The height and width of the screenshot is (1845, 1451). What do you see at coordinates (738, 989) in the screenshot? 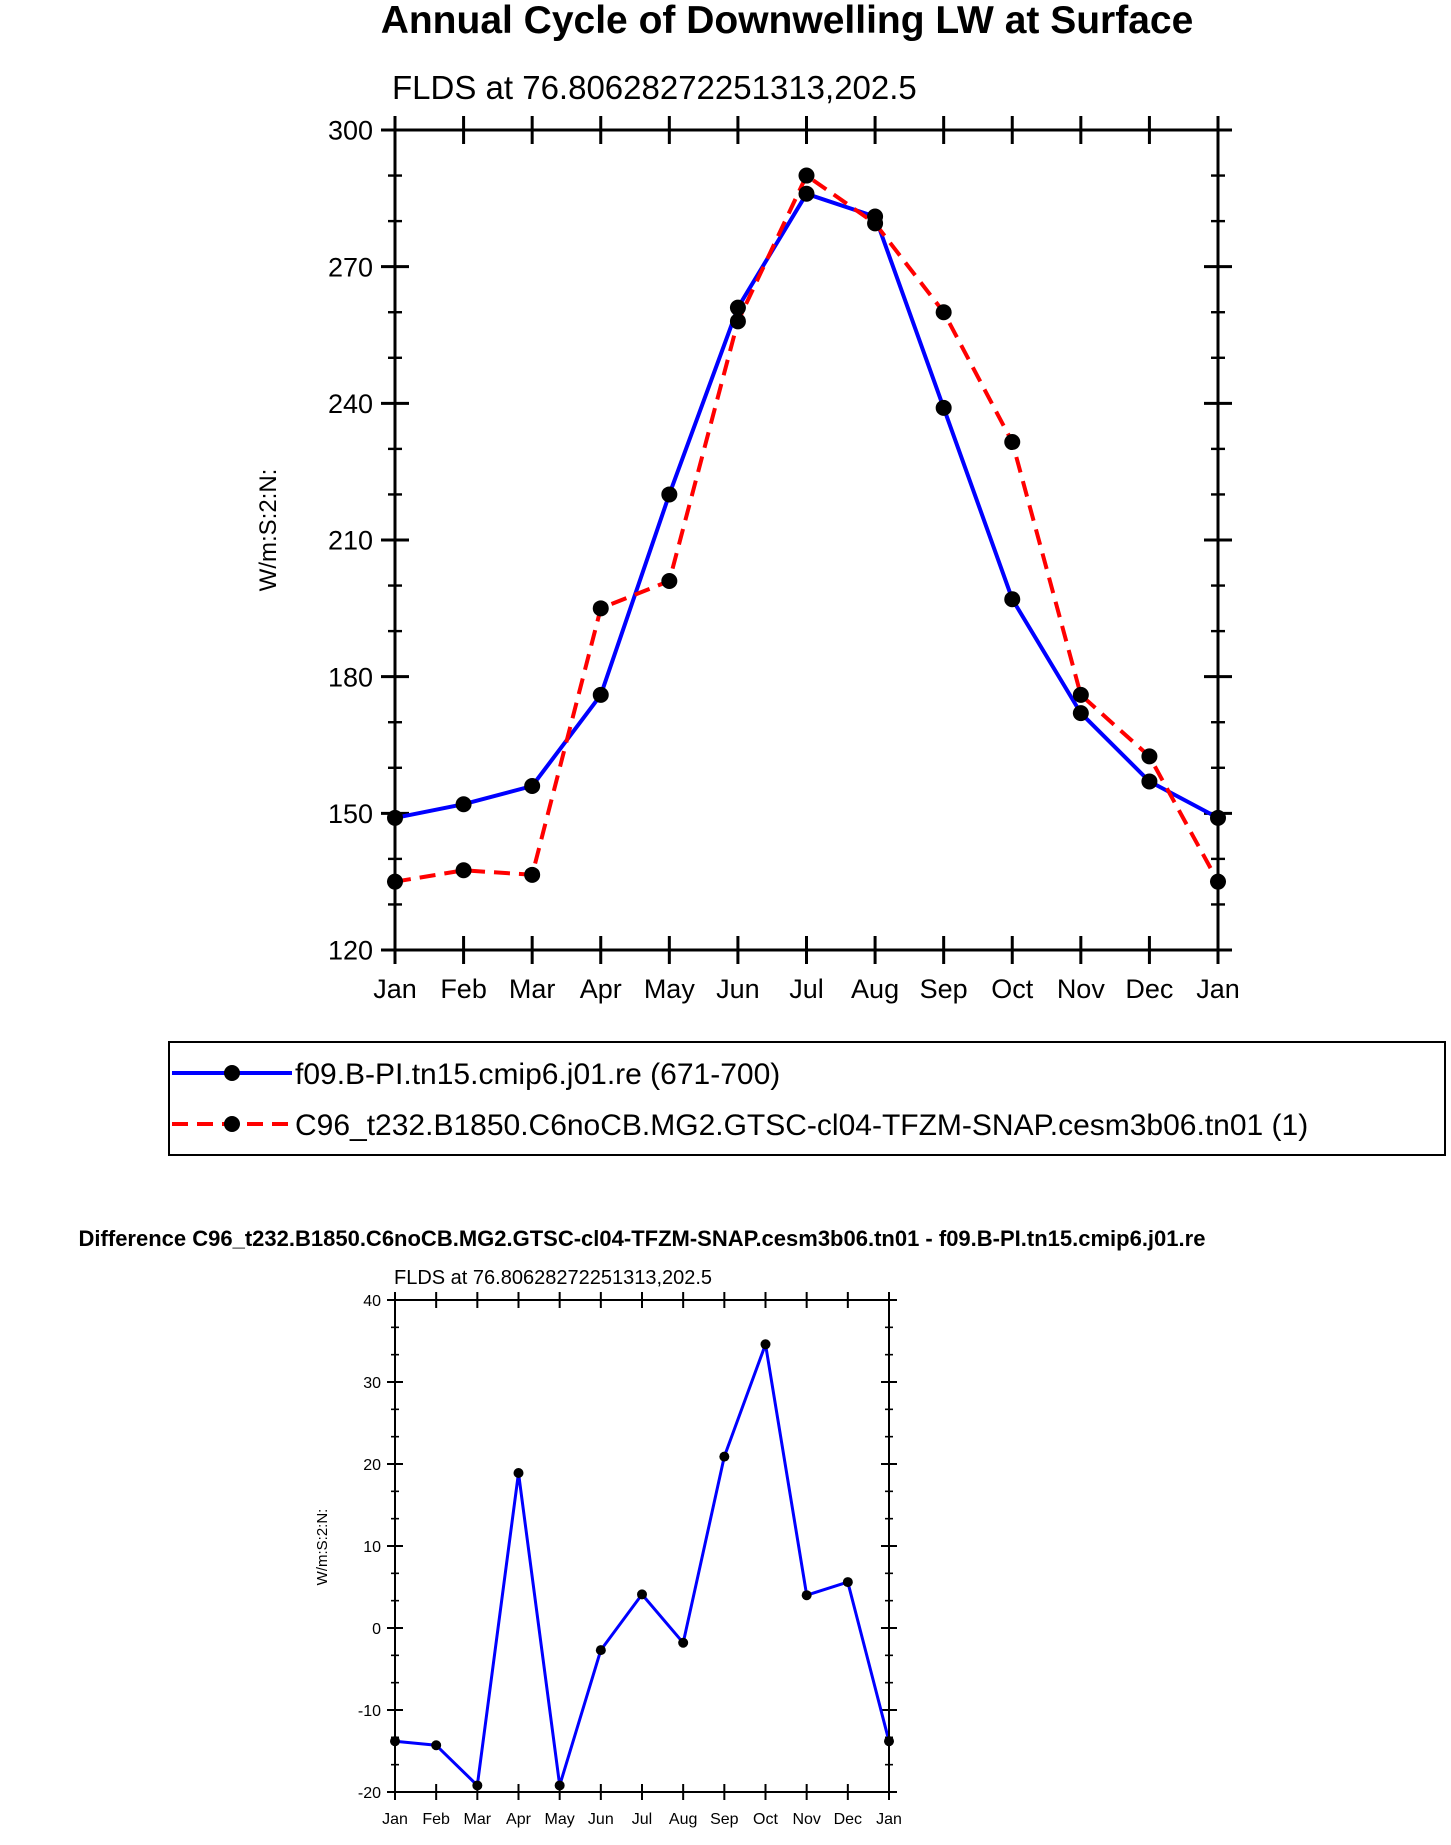
I see `top-xtick-label: Jun` at bounding box center [738, 989].